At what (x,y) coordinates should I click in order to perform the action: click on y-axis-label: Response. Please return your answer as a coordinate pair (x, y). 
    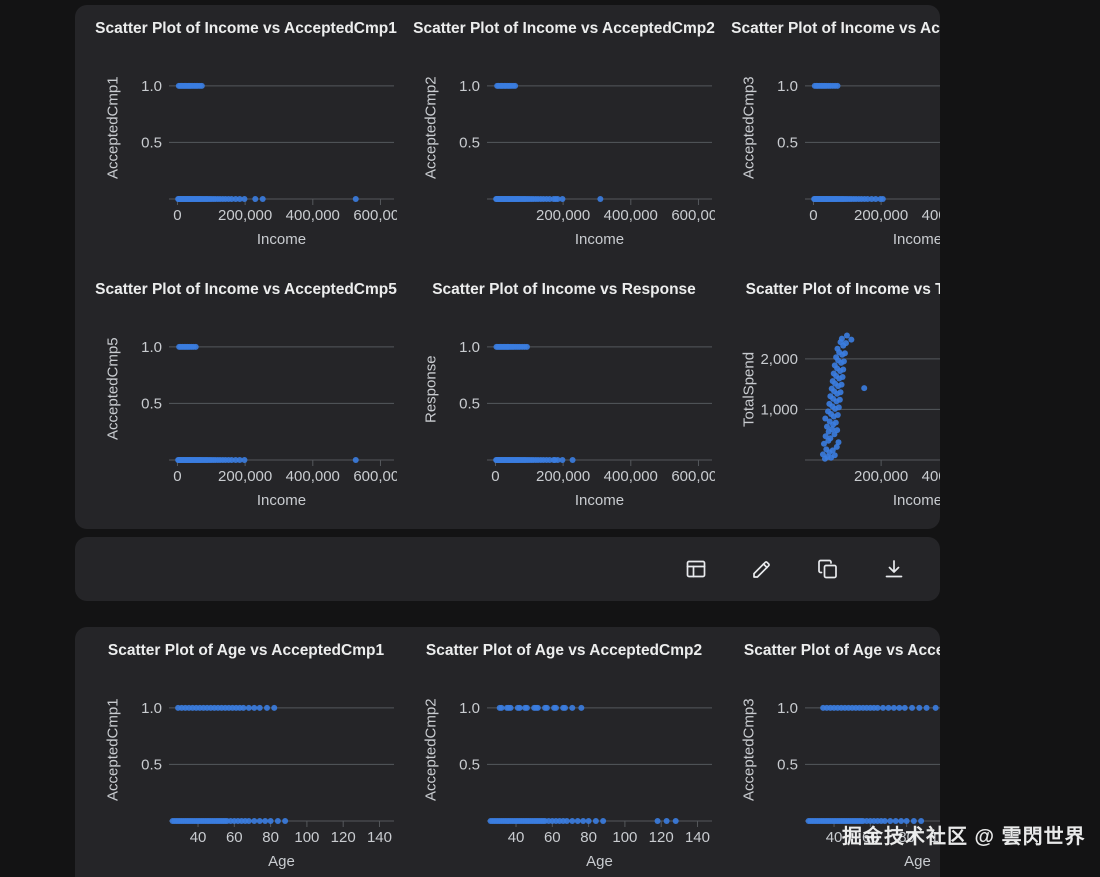
    Looking at the image, I should click on (431, 389).